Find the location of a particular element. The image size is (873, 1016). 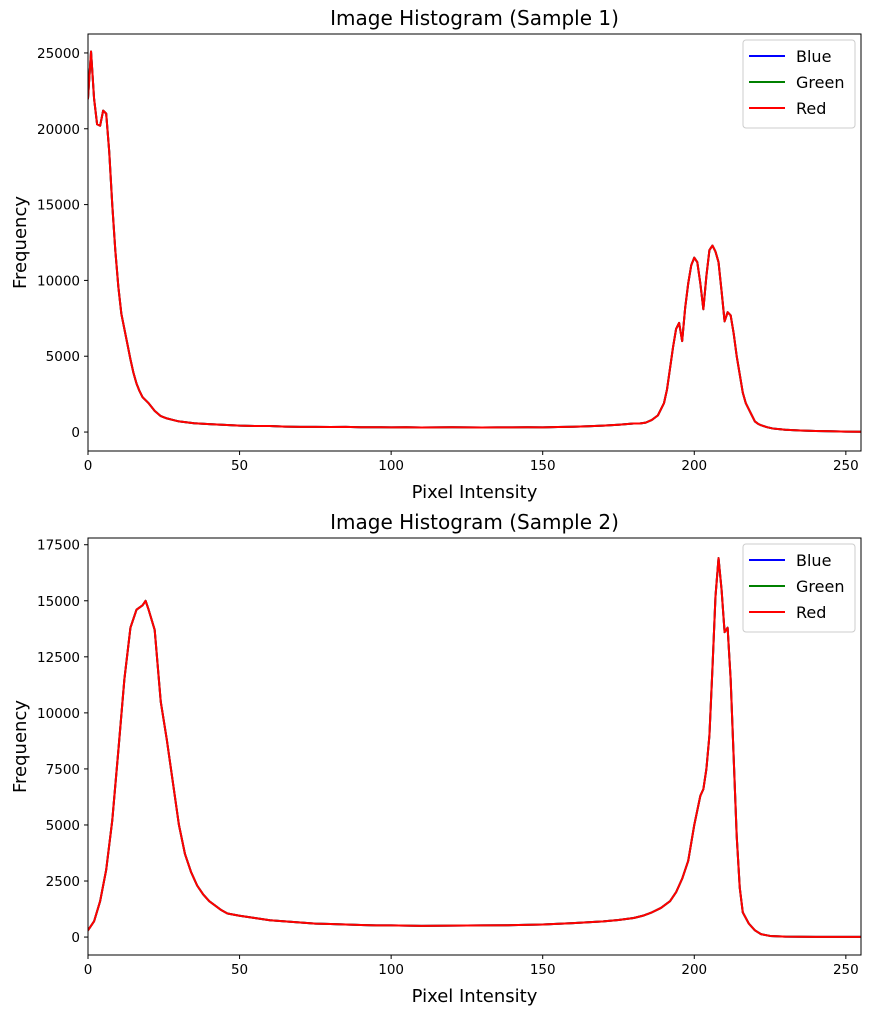

y-tick-label: 12500 is located at coordinates (58, 658).